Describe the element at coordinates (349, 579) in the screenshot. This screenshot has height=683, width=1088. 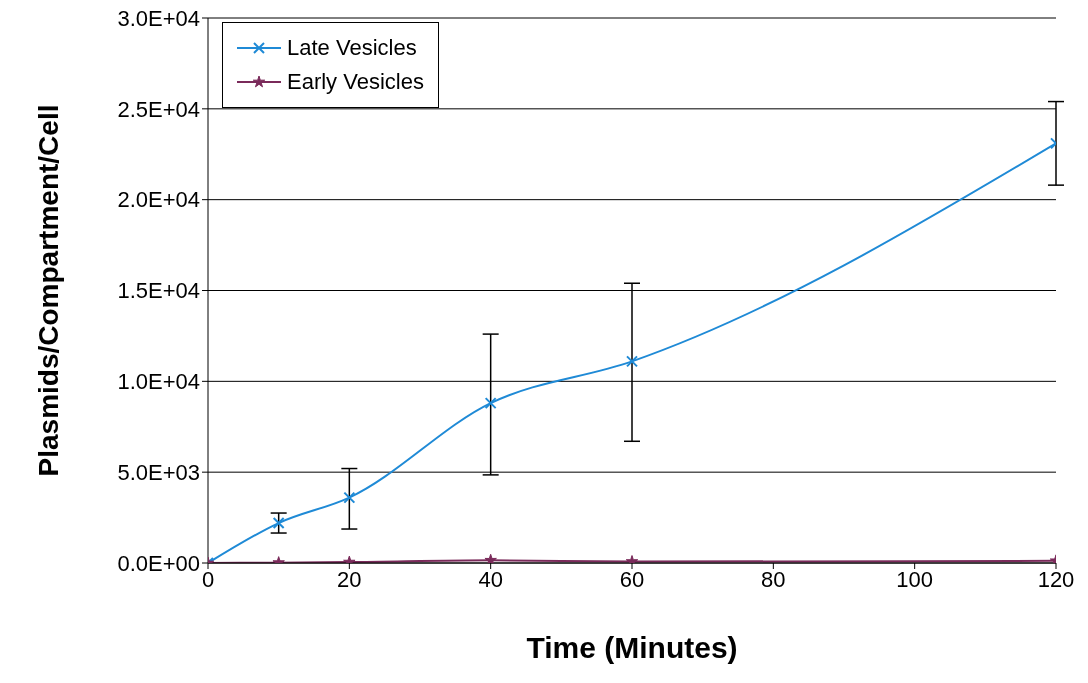
I see `x-tick-label: 20` at that location.